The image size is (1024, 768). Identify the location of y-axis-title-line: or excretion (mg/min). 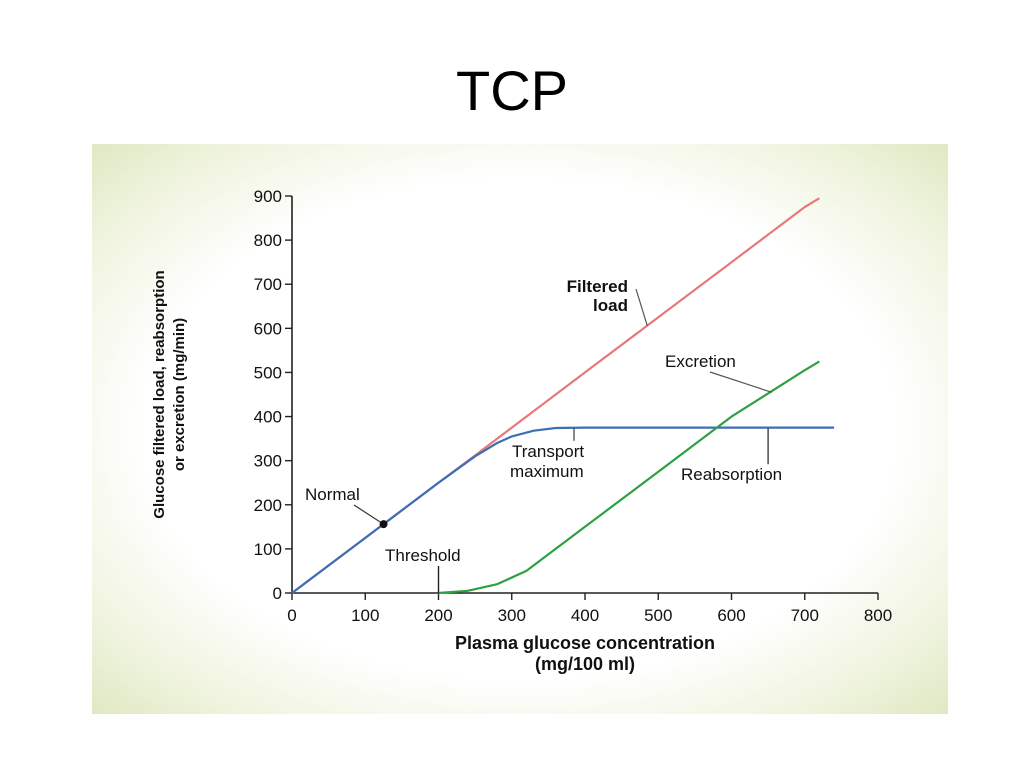
(179, 394).